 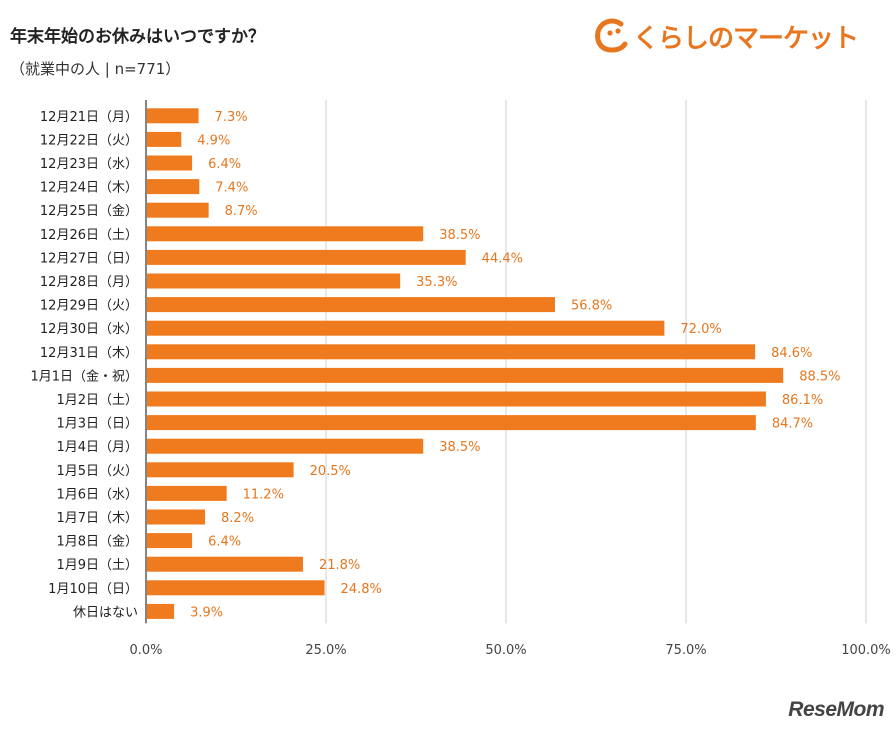 I want to click on chart-subtitle: （就業中の人 | n=771）, so click(x=95, y=69).